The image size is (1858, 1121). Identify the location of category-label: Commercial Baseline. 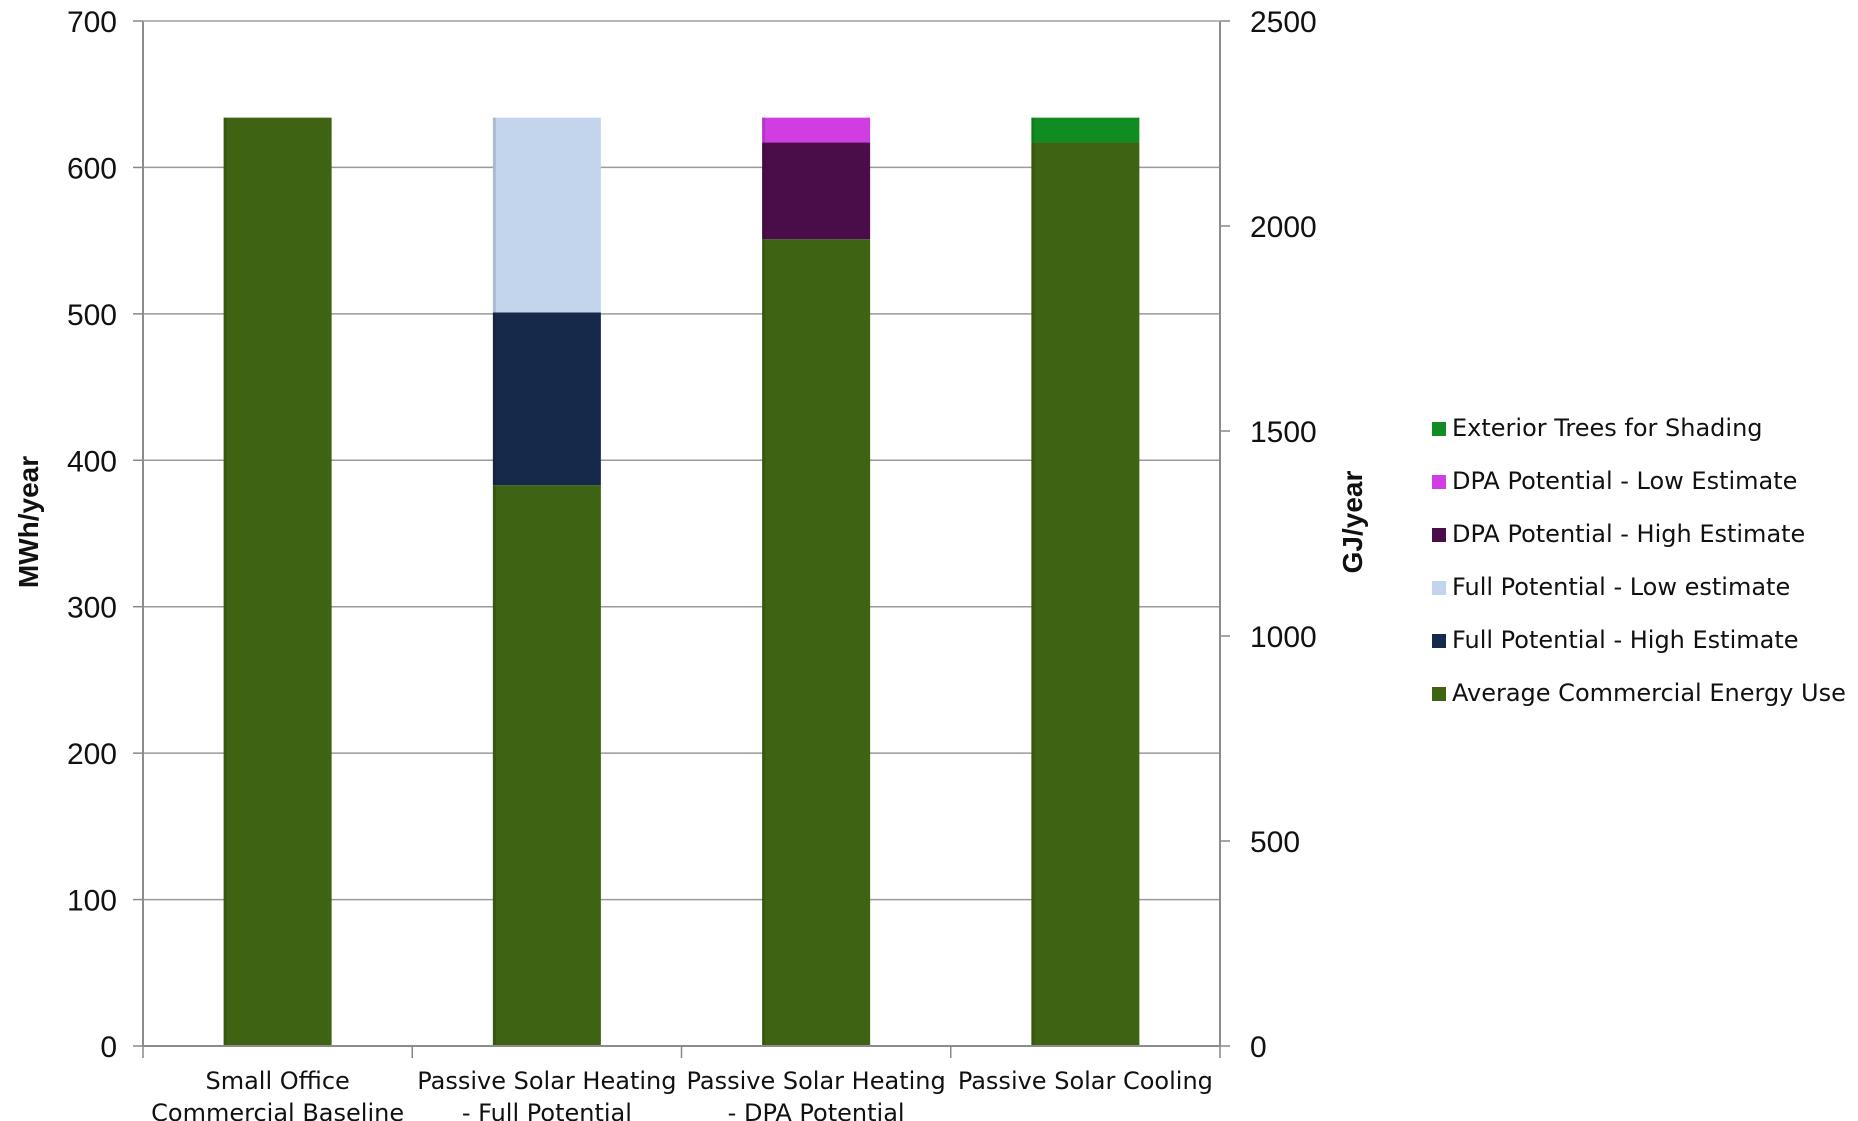
(277, 1110).